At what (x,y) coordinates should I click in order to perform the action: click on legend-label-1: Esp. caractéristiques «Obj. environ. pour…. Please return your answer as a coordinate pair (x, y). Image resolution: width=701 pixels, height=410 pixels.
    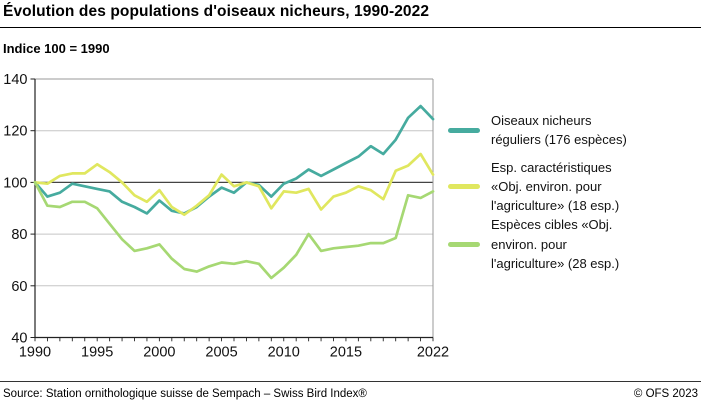
    Looking at the image, I should click on (555, 186).